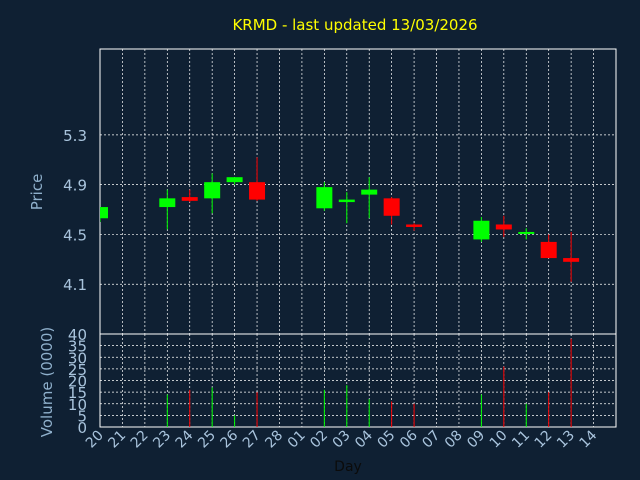 The height and width of the screenshot is (480, 640). Describe the element at coordinates (77, 405) in the screenshot. I see `volume-tick-label: 10` at that location.